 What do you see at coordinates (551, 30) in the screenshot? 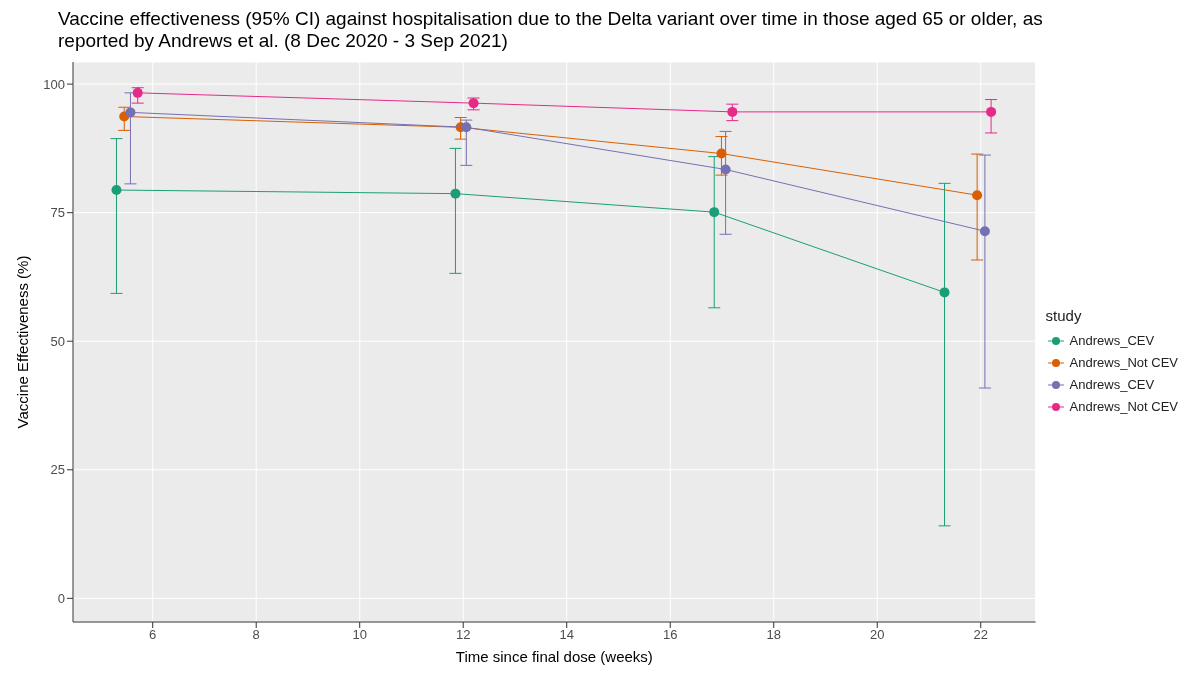
I see `chart-title: Vaccine effectiveness (95% CI) against hospitalisation due to the Delta variant over time in those aged 65 or older, as reported by Andrews et al. (8 Dec 2020 - 3 Sep 2021)` at bounding box center [551, 30].